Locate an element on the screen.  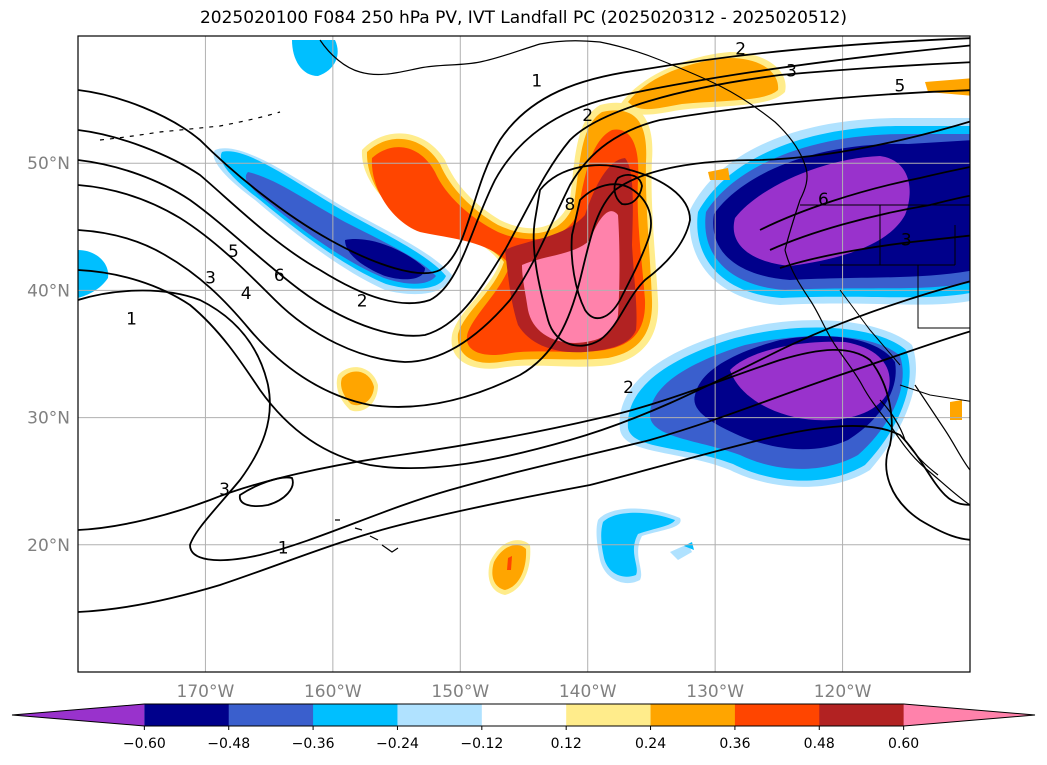
colorbar-tick-label: 0.12 is located at coordinates (566, 744).